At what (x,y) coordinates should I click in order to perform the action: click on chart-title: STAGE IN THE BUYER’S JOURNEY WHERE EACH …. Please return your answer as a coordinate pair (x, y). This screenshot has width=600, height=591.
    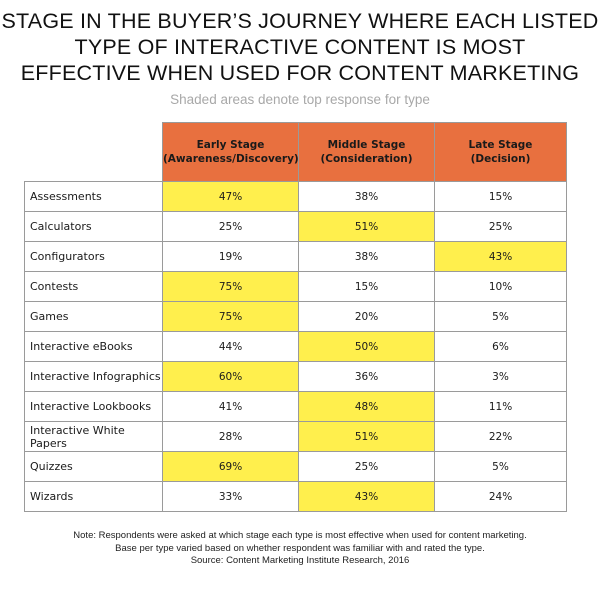
    Looking at the image, I should click on (300, 47).